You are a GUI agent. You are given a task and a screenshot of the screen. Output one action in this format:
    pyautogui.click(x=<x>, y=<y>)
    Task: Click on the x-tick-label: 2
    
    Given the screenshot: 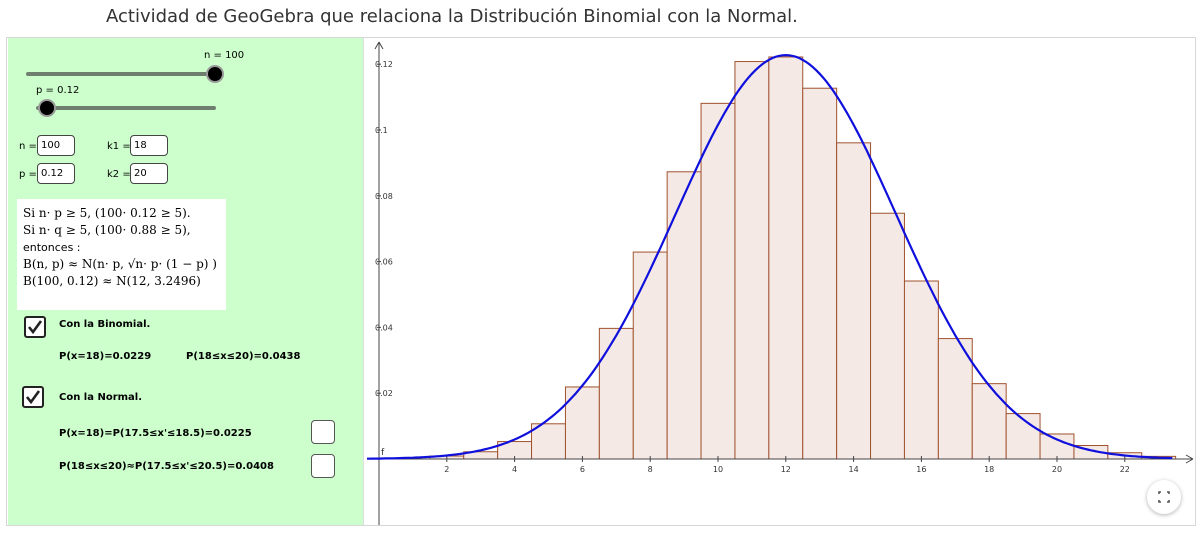 What is the action you would take?
    pyautogui.click(x=446, y=469)
    